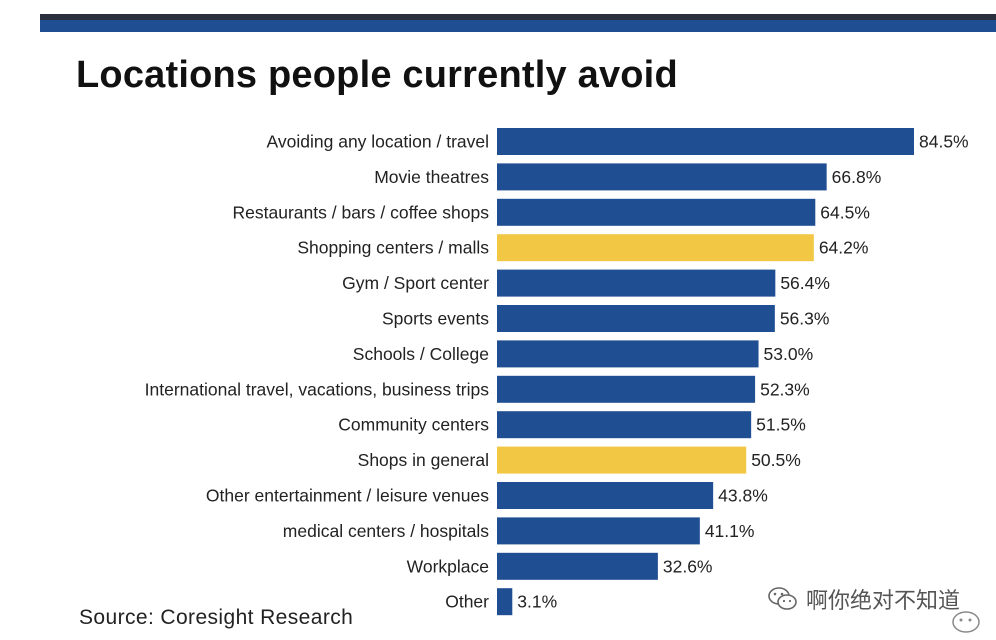 Image resolution: width=996 pixels, height=640 pixels. I want to click on value-label: 43.8%, so click(743, 496).